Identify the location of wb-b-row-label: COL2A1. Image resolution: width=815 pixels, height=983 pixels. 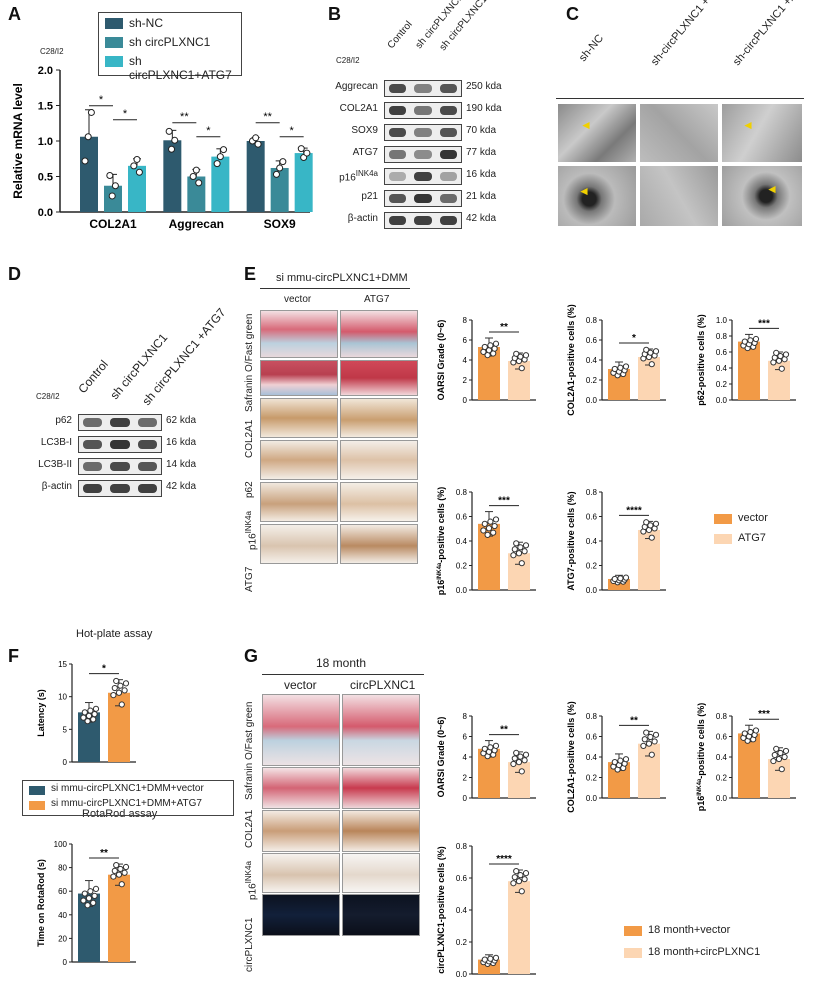
(358, 108).